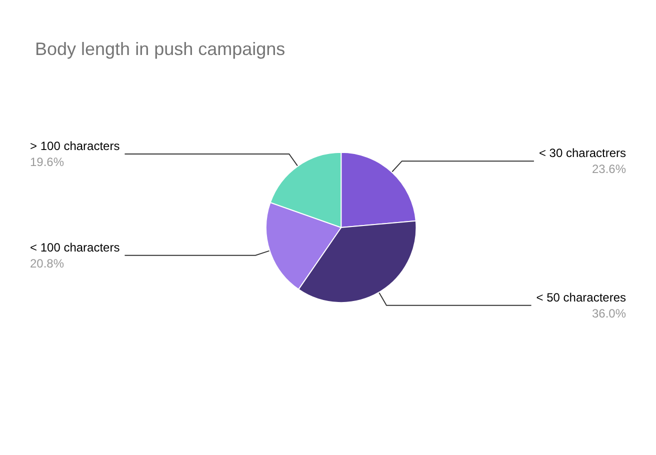 The height and width of the screenshot is (455, 656). I want to click on chart-title: Body length in push campaigns, so click(160, 49).